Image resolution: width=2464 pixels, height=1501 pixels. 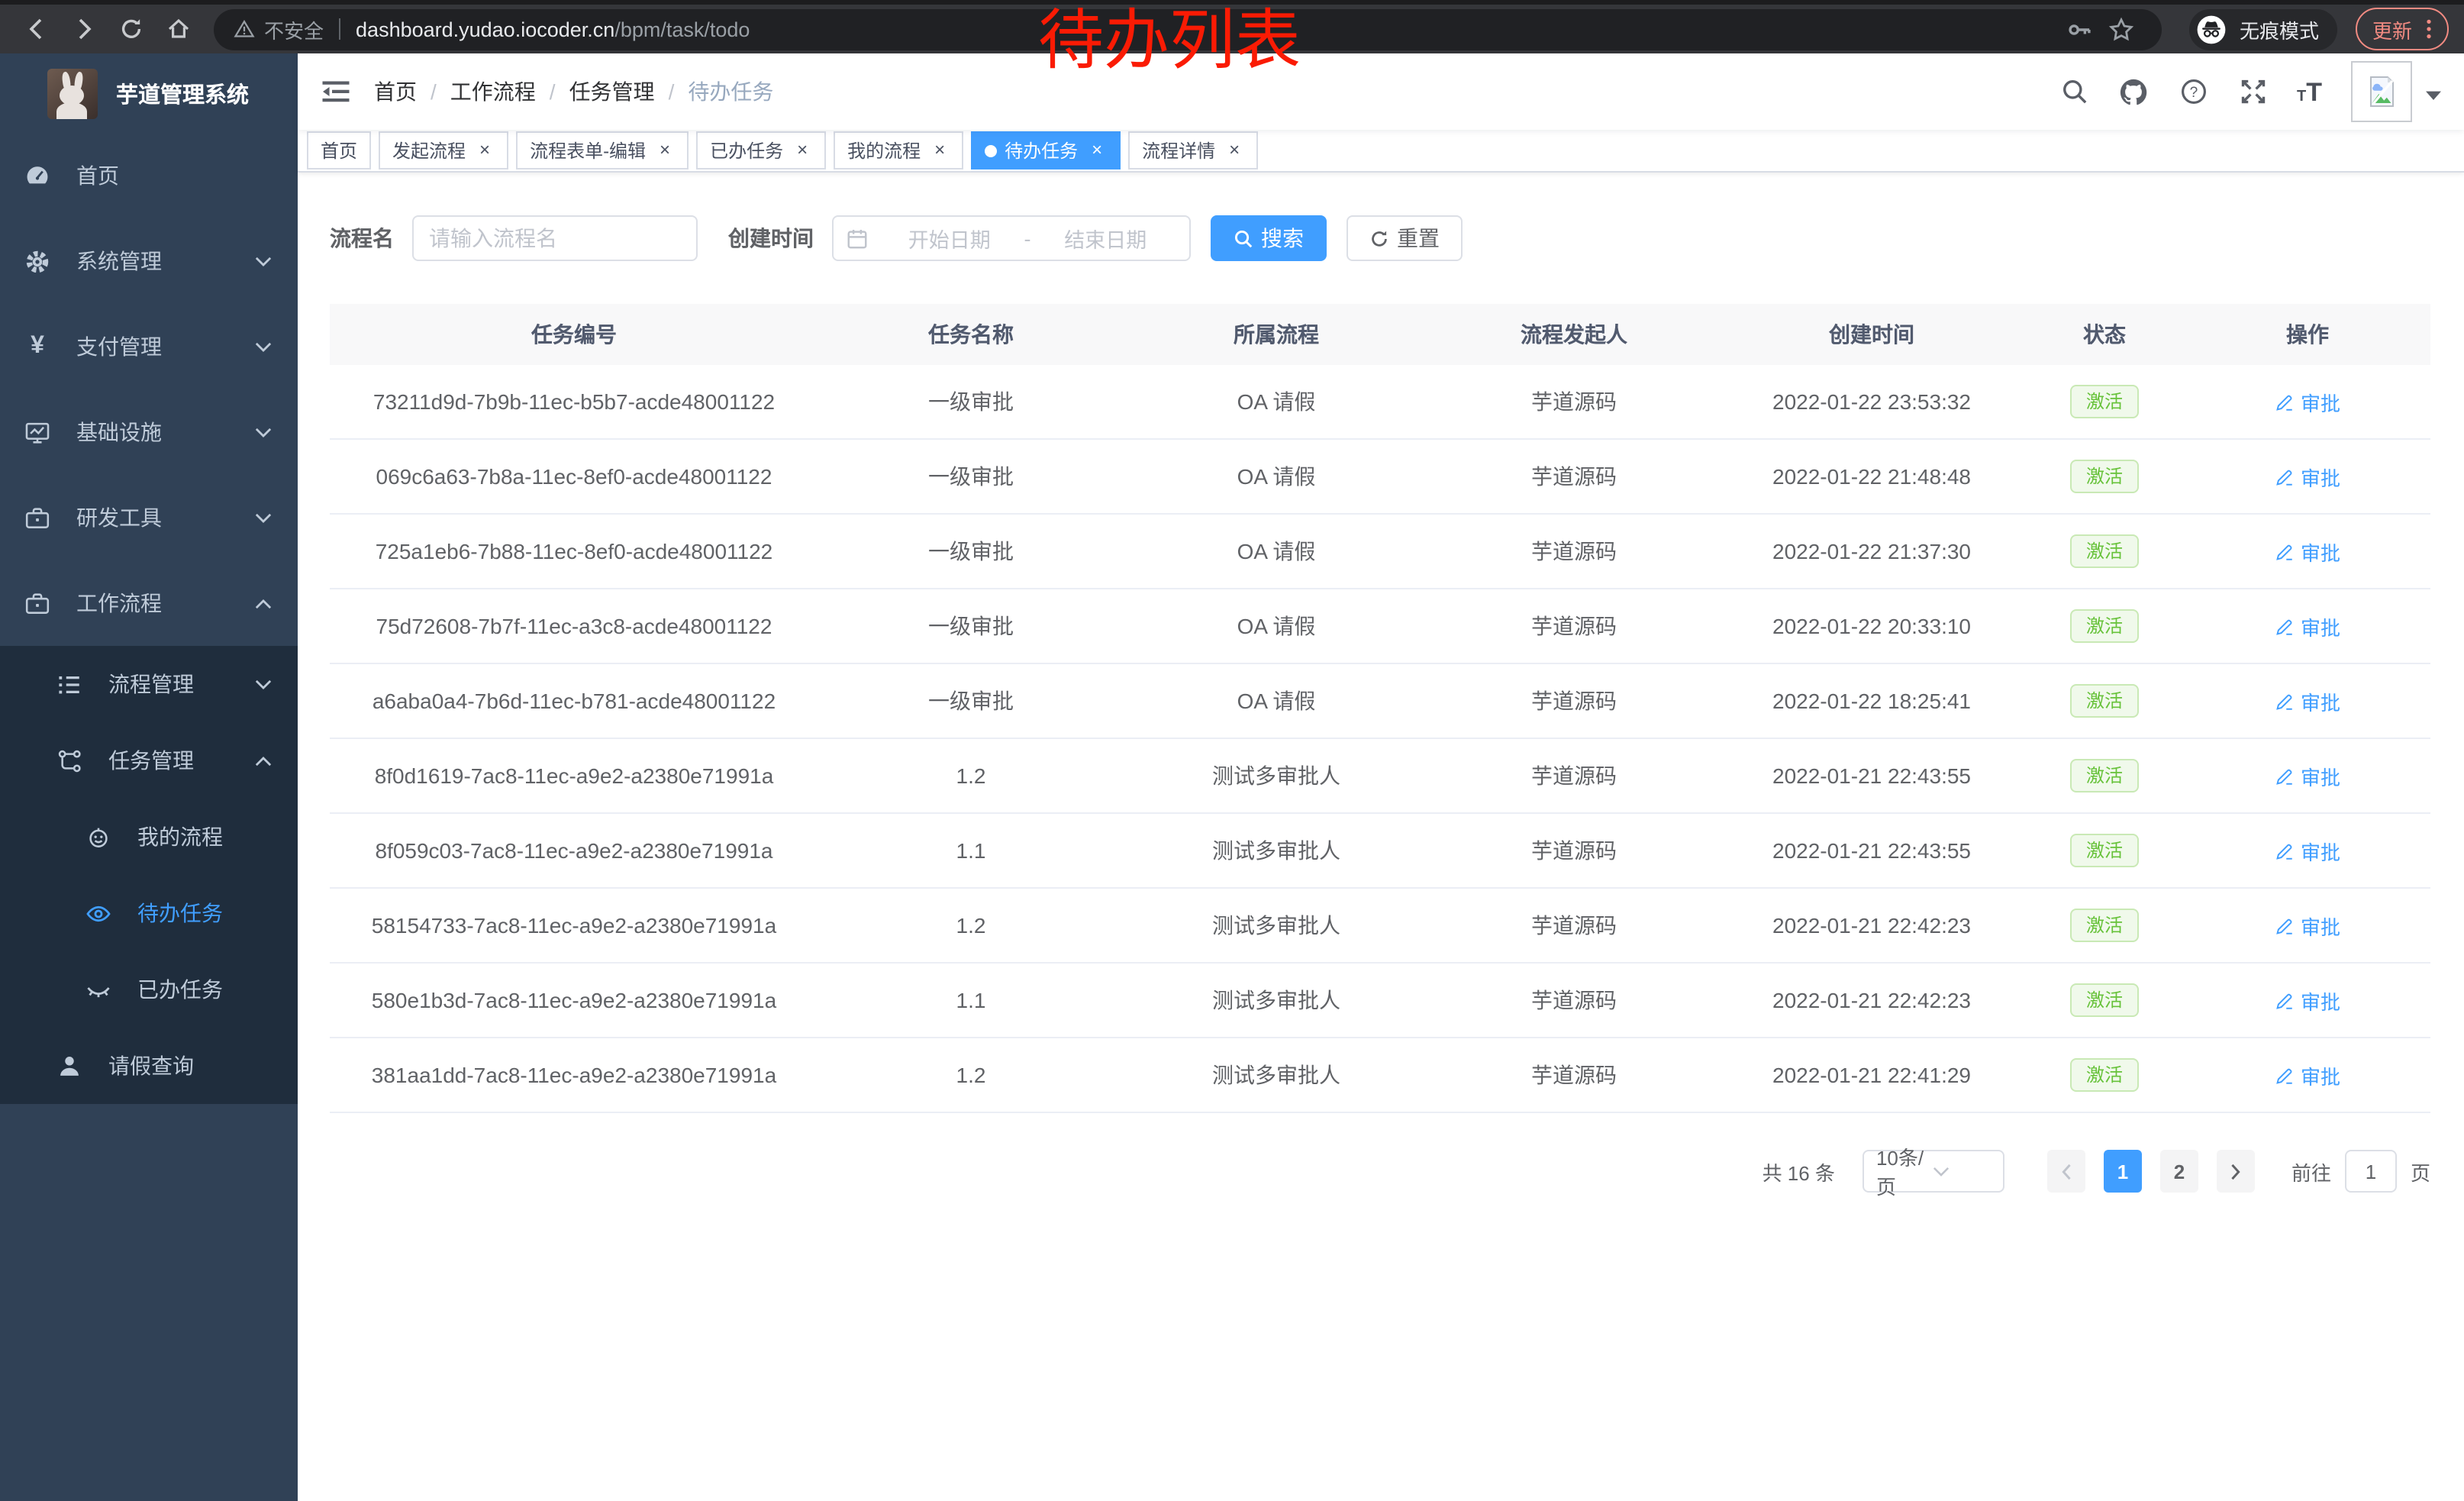 What do you see at coordinates (149, 603) in the screenshot?
I see `sidebar-item-workflow: 工作流程` at bounding box center [149, 603].